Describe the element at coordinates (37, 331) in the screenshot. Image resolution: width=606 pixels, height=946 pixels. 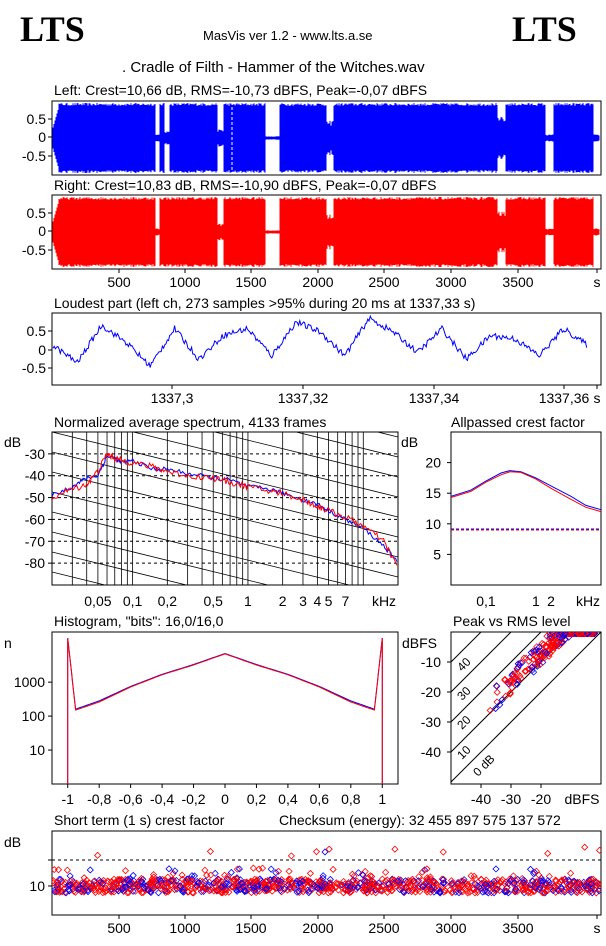
I see `y-tick-label: 0.5` at that location.